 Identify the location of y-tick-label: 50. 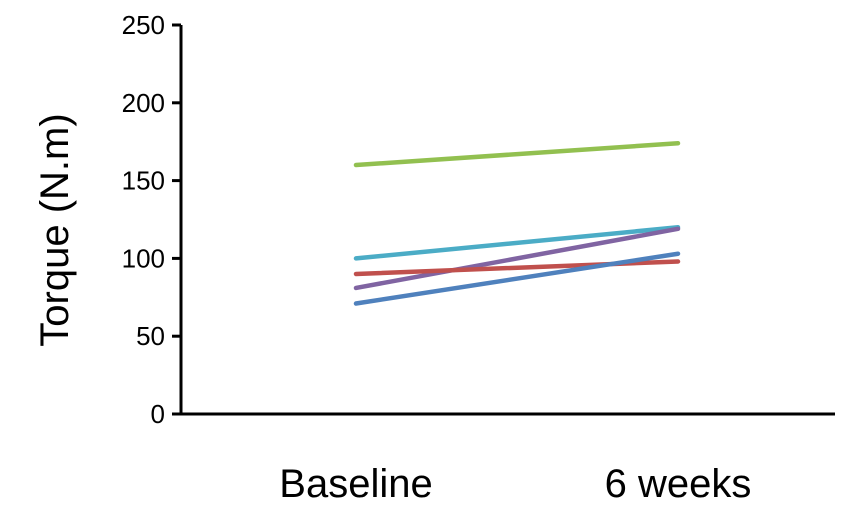
(150, 336).